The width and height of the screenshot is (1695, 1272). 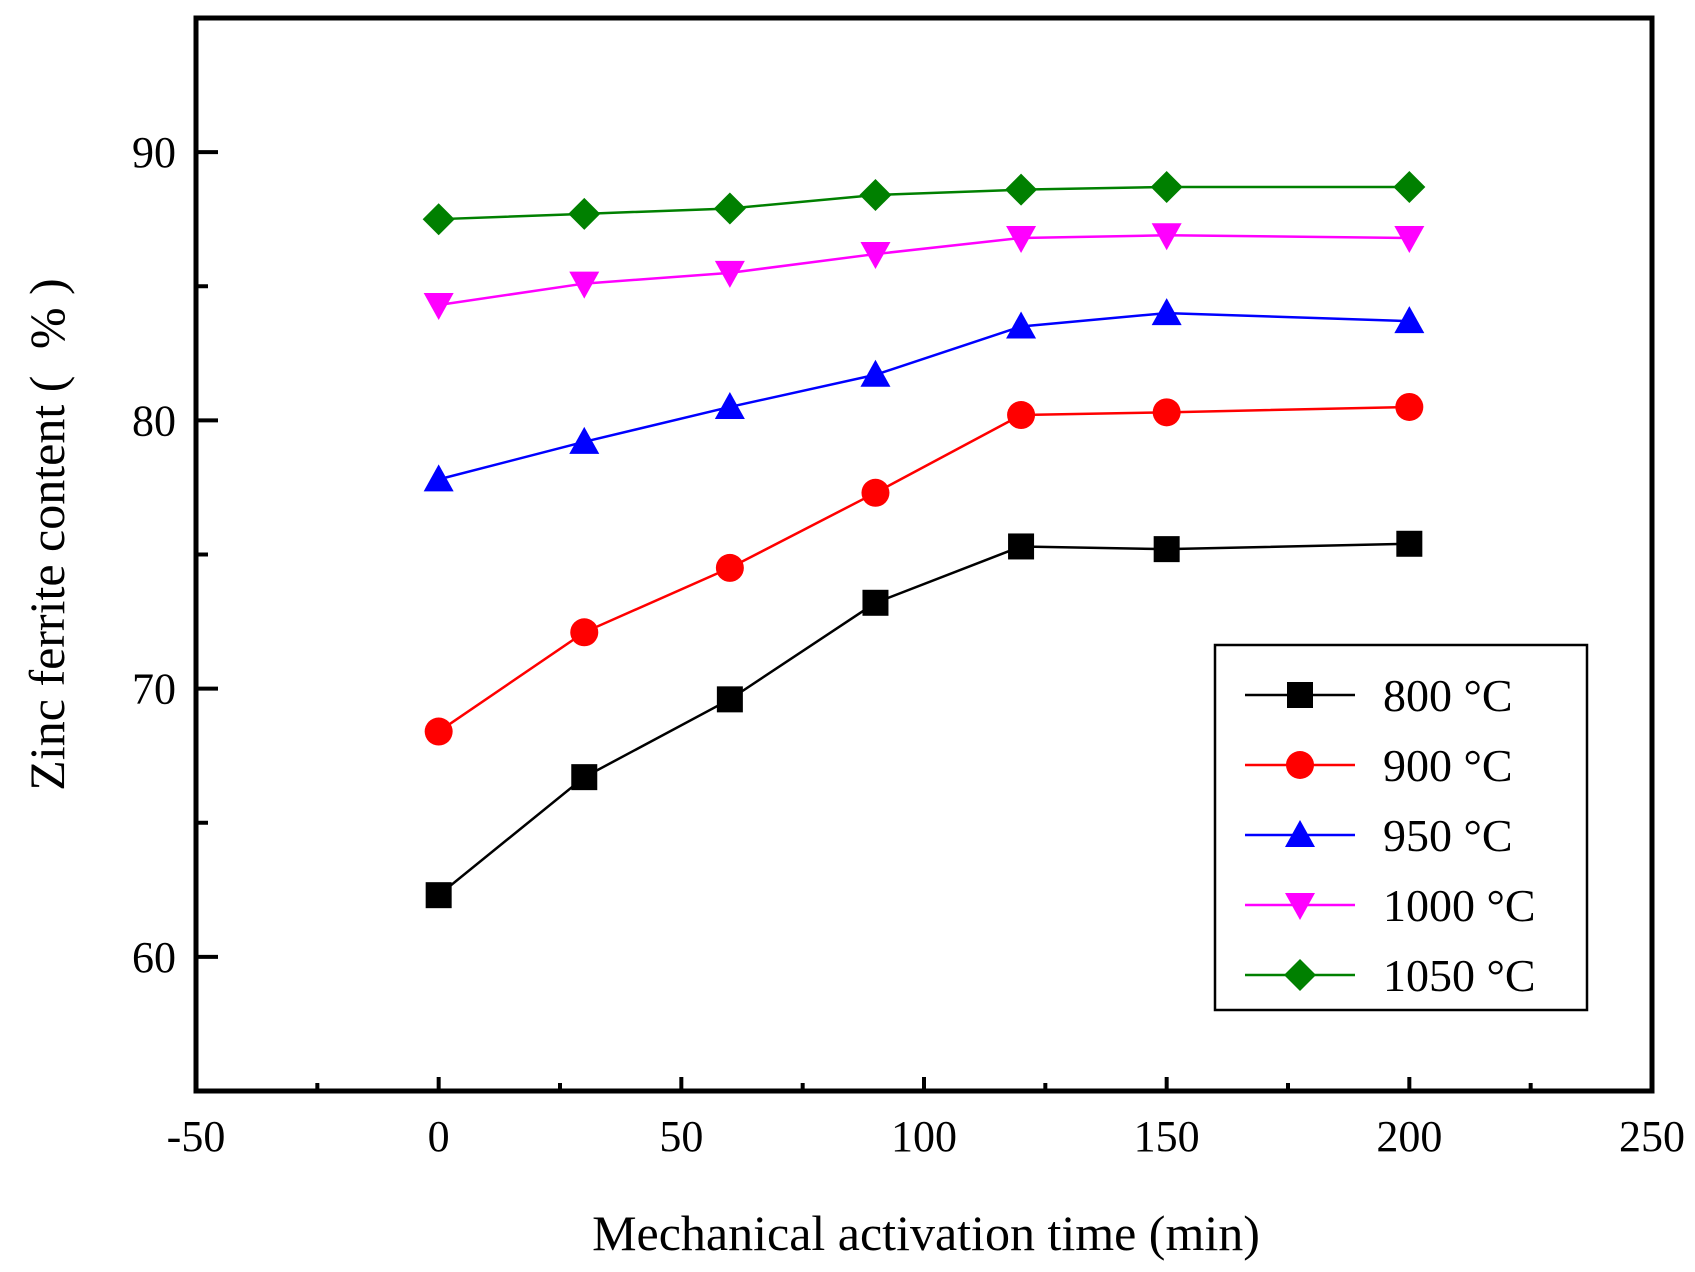 I want to click on legend-item: 1000 °C, so click(x=1390, y=905).